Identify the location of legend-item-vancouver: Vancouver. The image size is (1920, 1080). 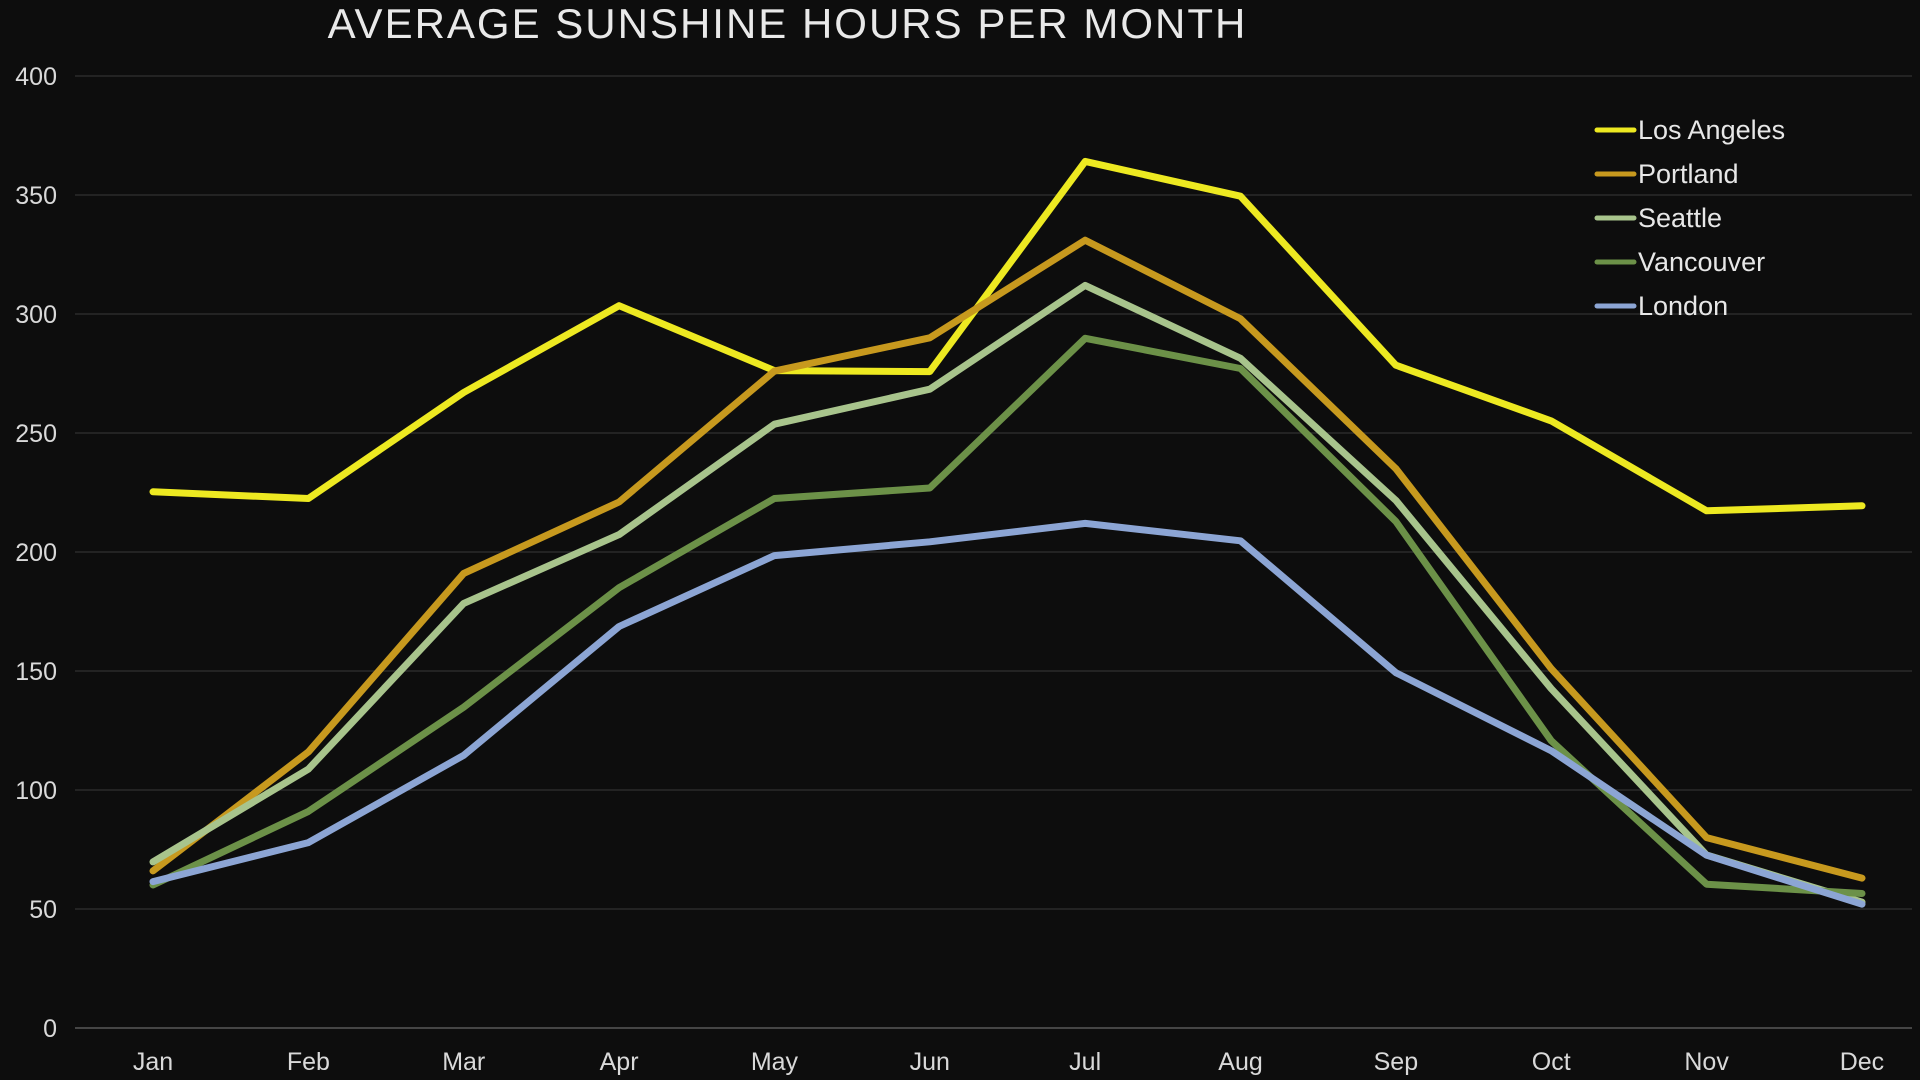
(1679, 262).